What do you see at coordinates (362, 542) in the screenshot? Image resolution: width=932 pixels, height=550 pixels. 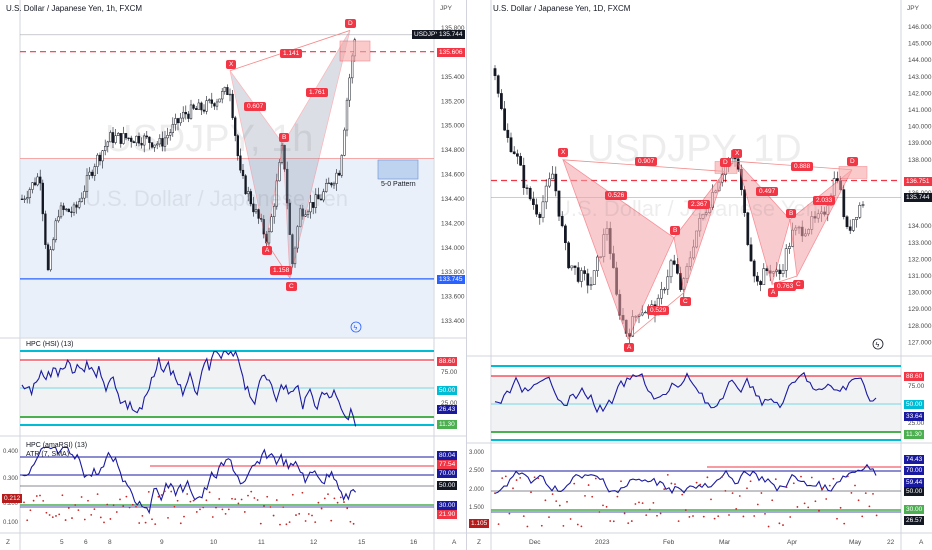 I see `time-axis-label: 15` at bounding box center [362, 542].